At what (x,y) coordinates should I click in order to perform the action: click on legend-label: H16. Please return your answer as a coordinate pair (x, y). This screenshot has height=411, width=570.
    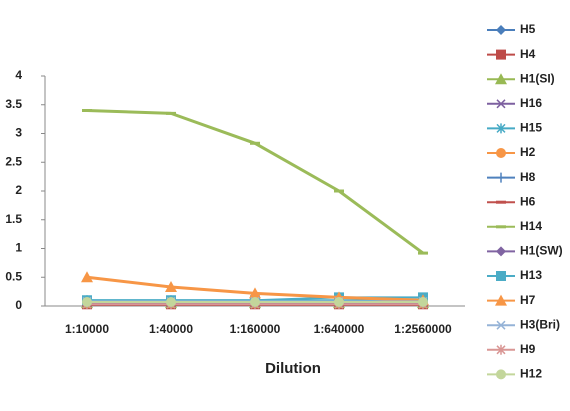
    Looking at the image, I should click on (531, 103).